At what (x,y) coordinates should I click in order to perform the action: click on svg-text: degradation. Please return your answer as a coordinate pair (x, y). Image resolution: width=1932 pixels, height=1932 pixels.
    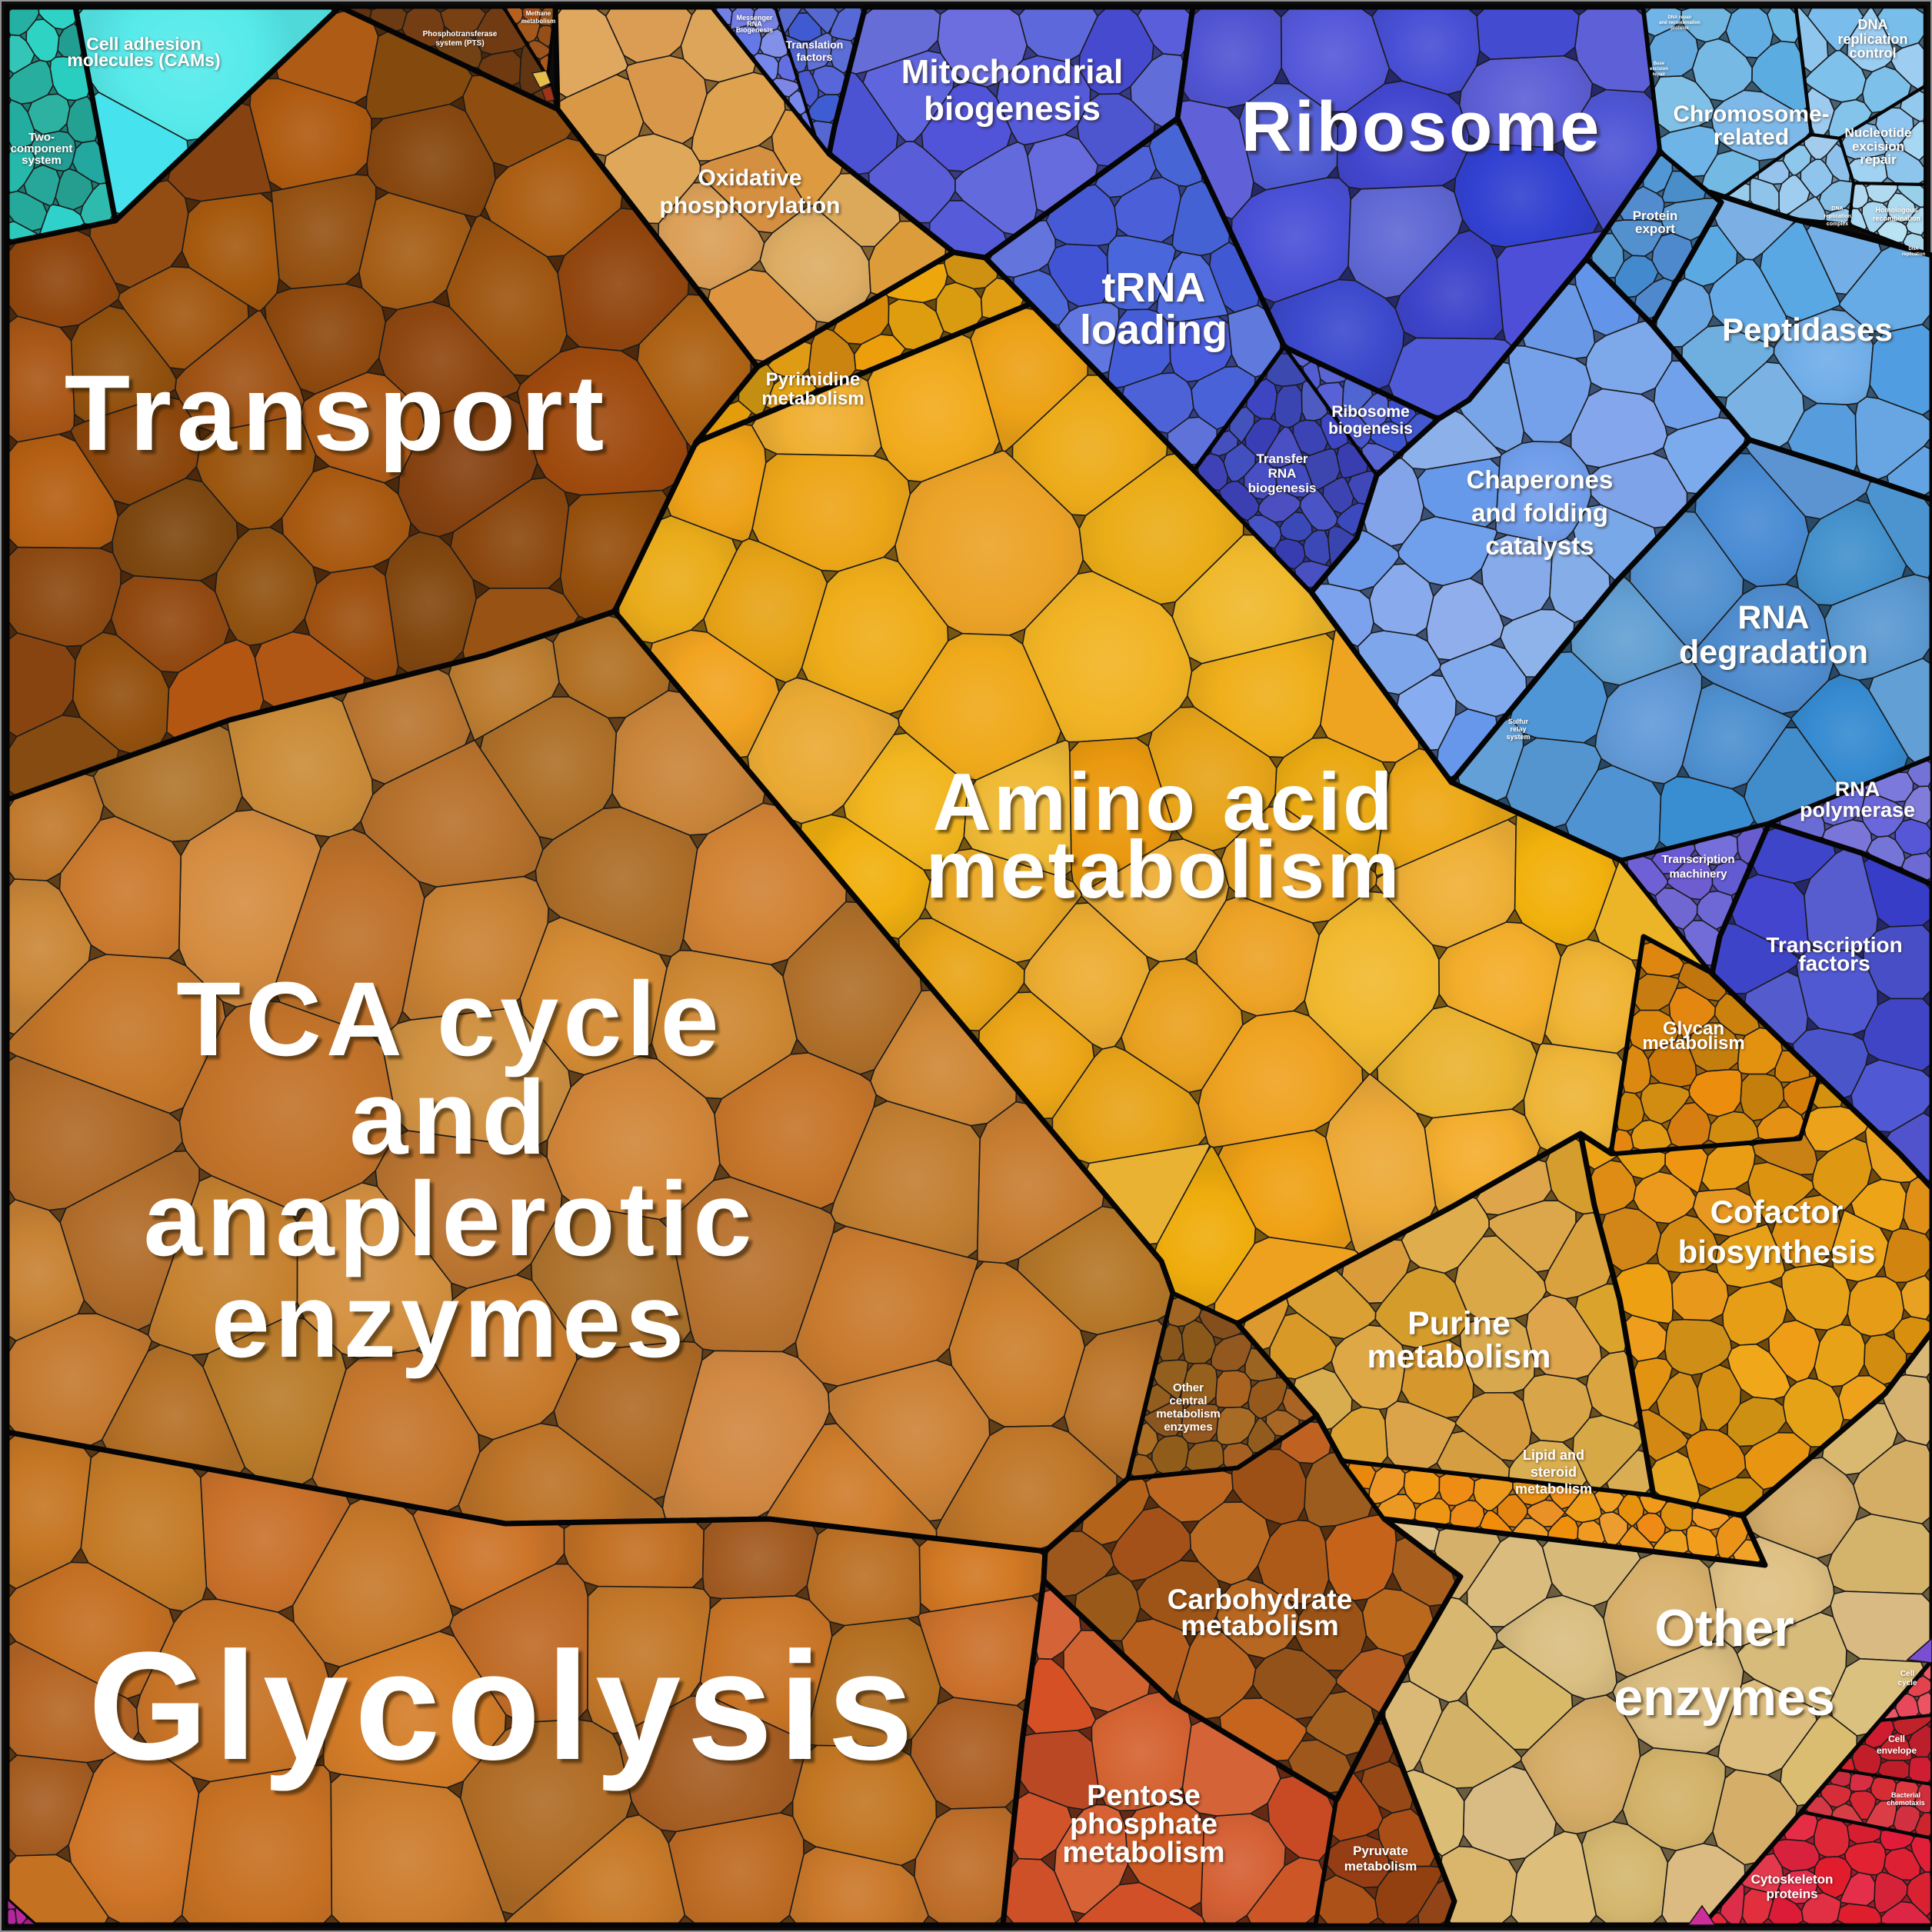
    Looking at the image, I should click on (1773, 652).